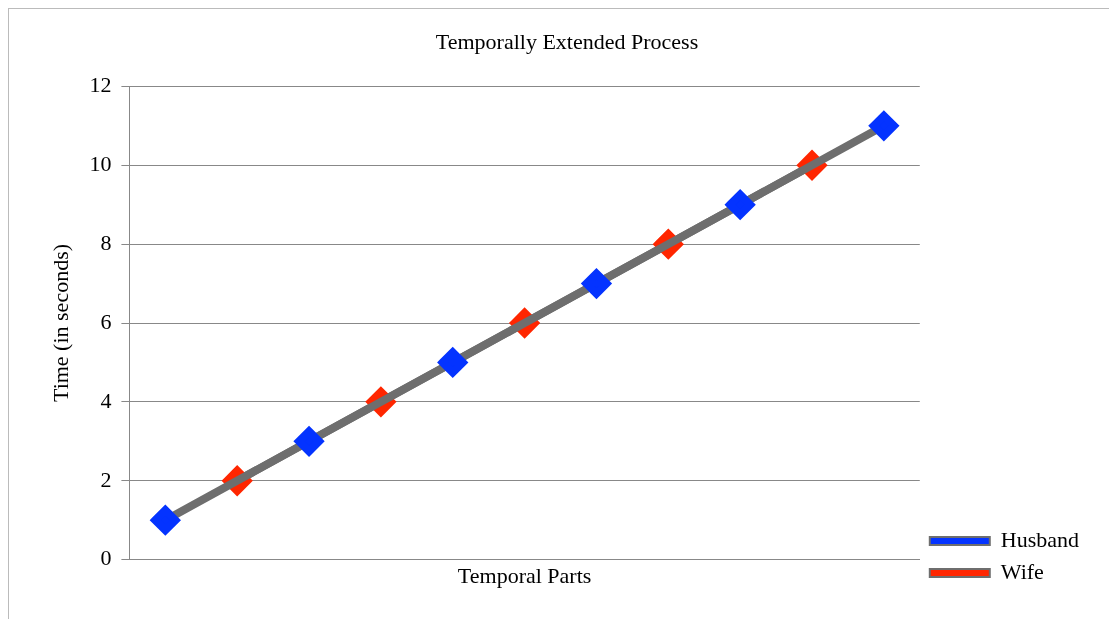 The image size is (1109, 619). What do you see at coordinates (60, 323) in the screenshot?
I see `y-axis-title: Time (in seconds)` at bounding box center [60, 323].